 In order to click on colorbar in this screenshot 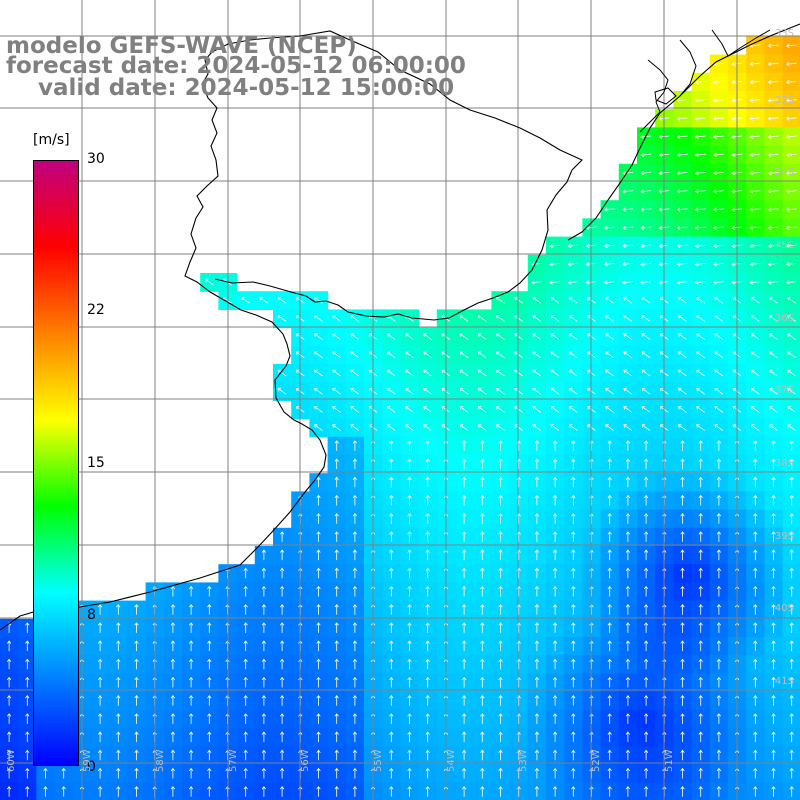, I will do `click(56, 463)`.